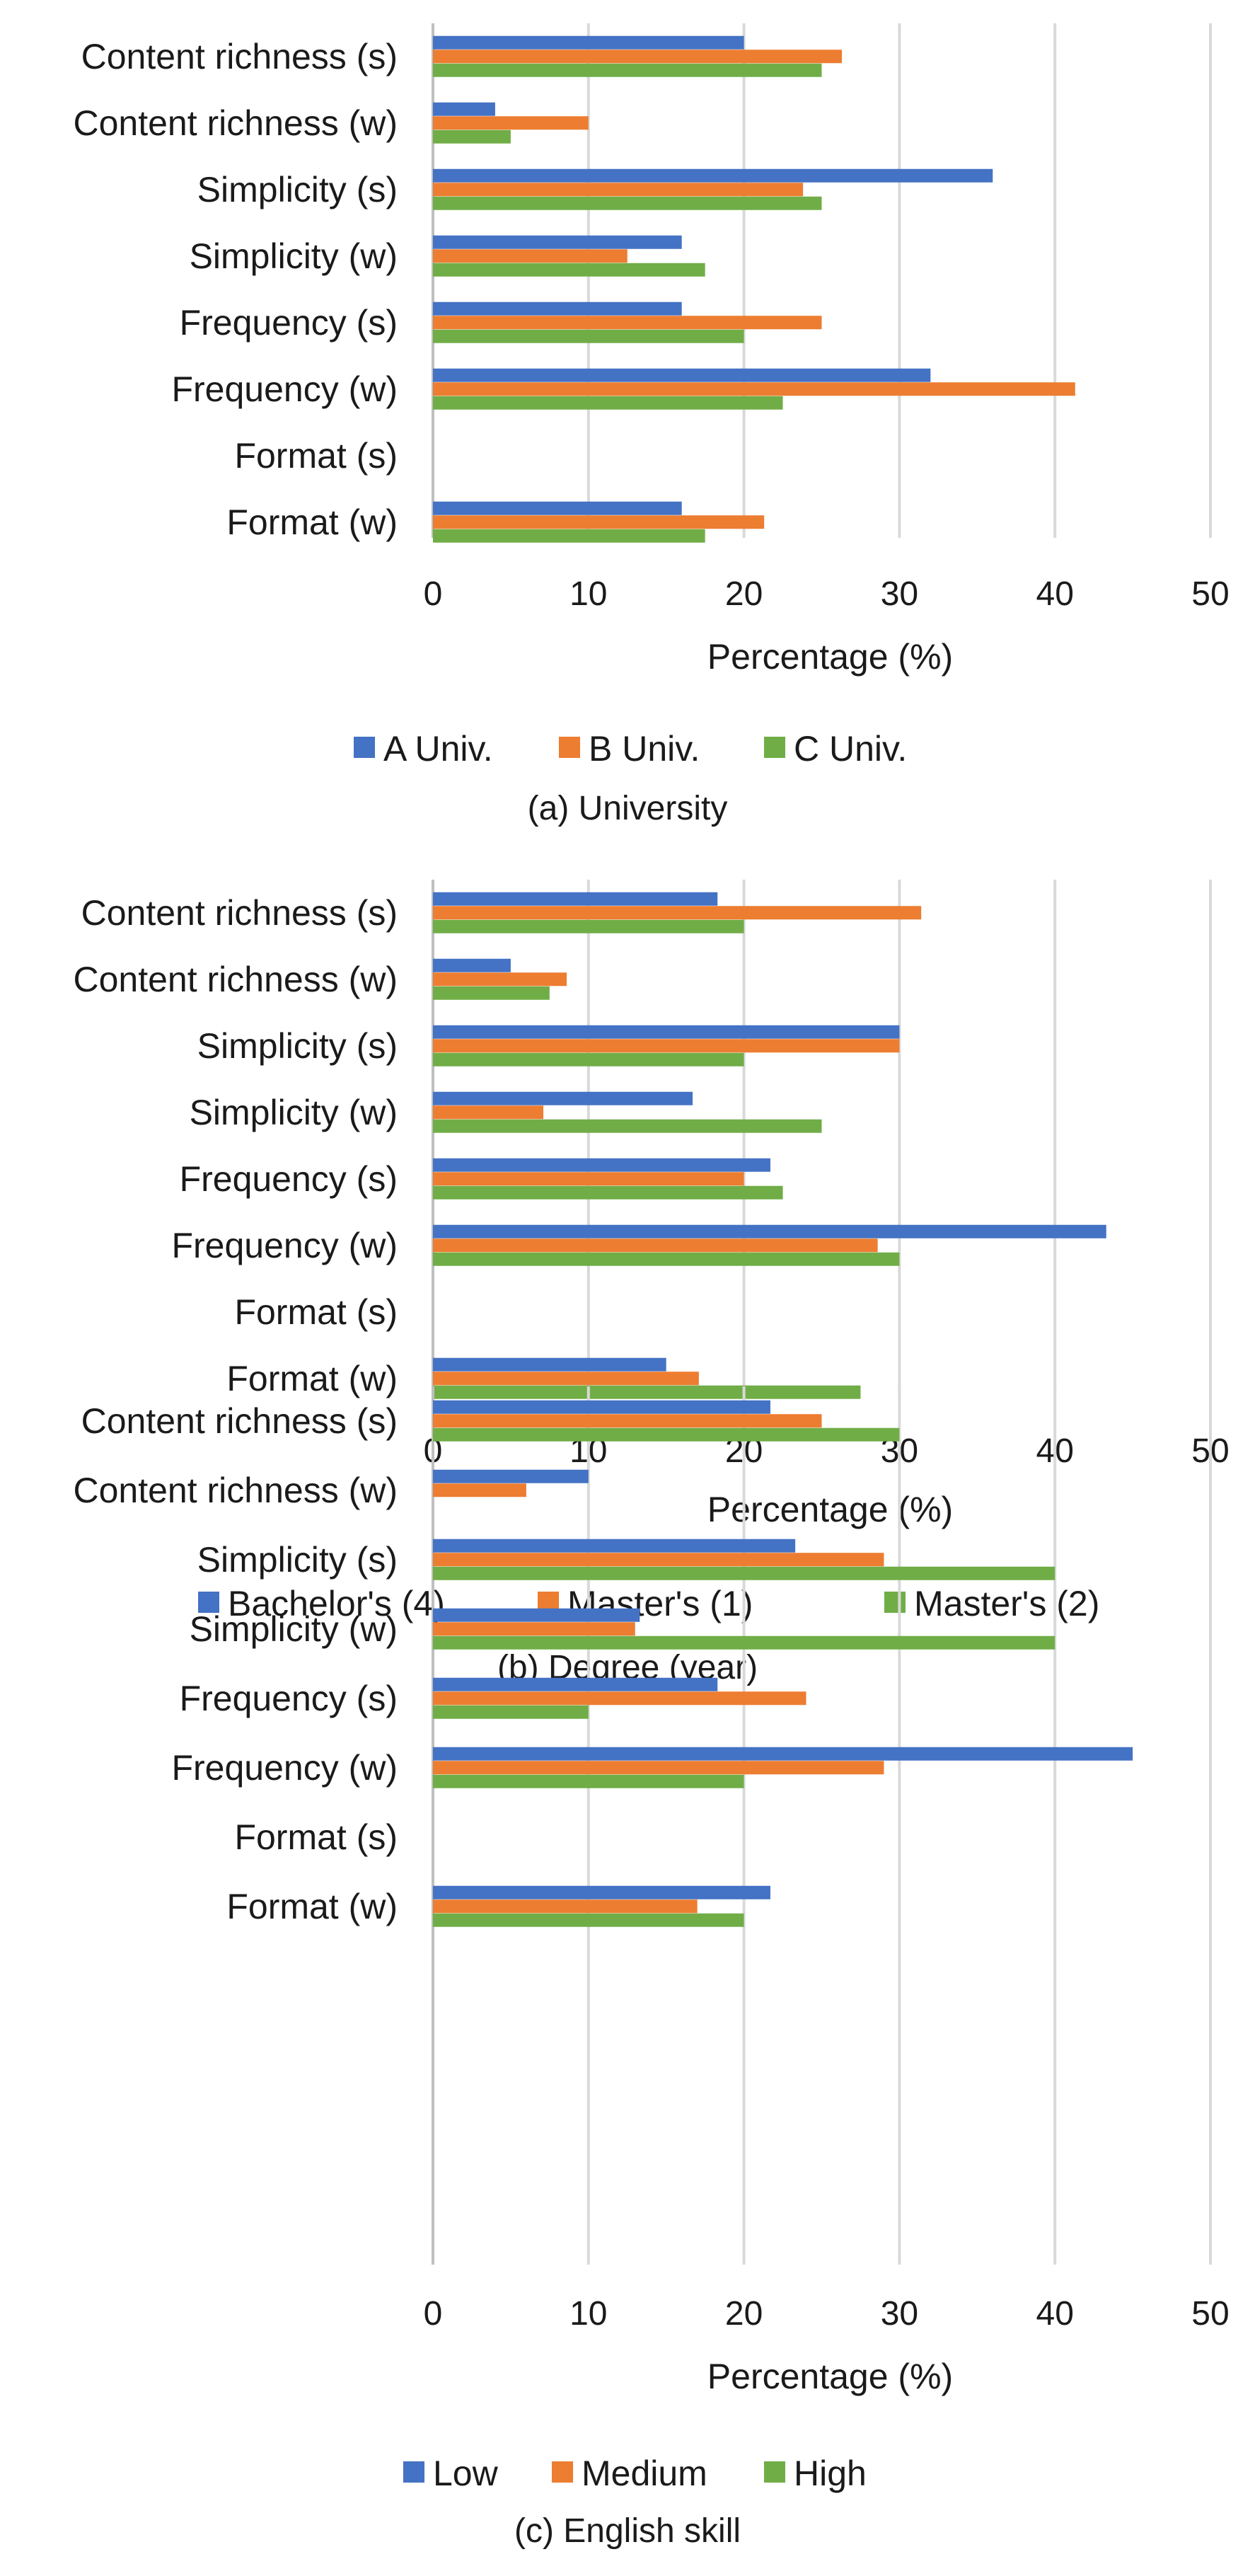  I want to click on legend-label: High, so click(830, 2473).